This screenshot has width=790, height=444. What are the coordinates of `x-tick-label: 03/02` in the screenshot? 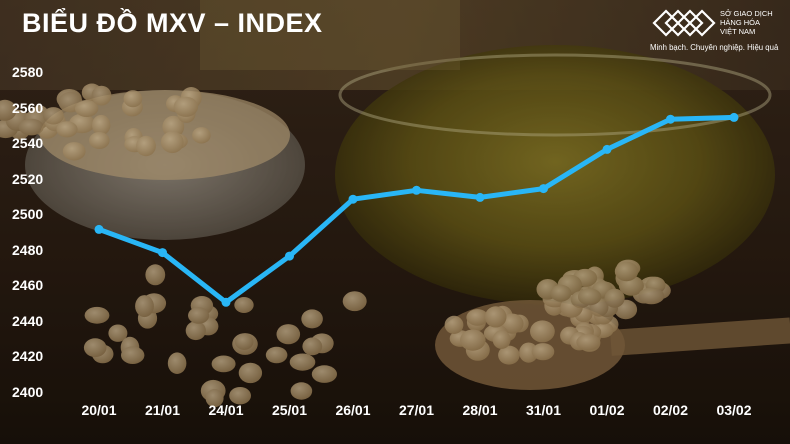 It's located at (734, 410).